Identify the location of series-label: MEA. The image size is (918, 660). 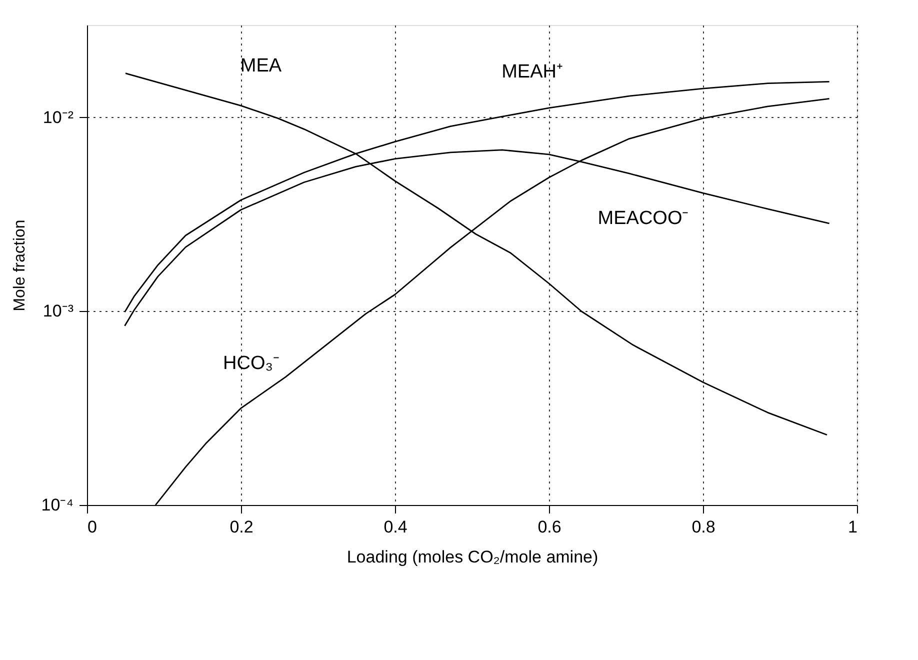
(261, 66).